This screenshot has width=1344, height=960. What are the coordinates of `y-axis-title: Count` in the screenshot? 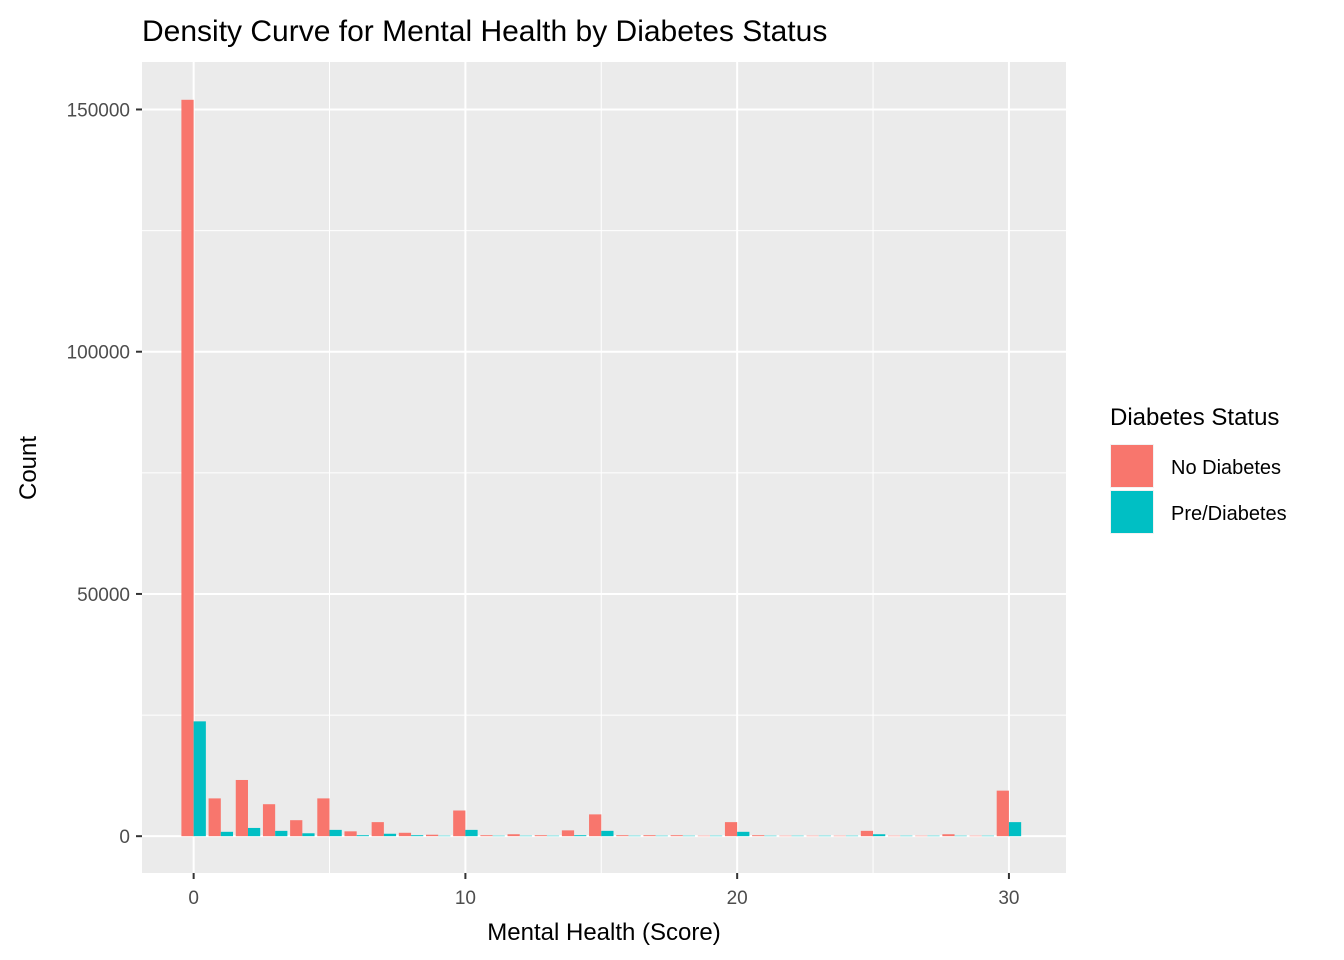 It's located at (28, 468).